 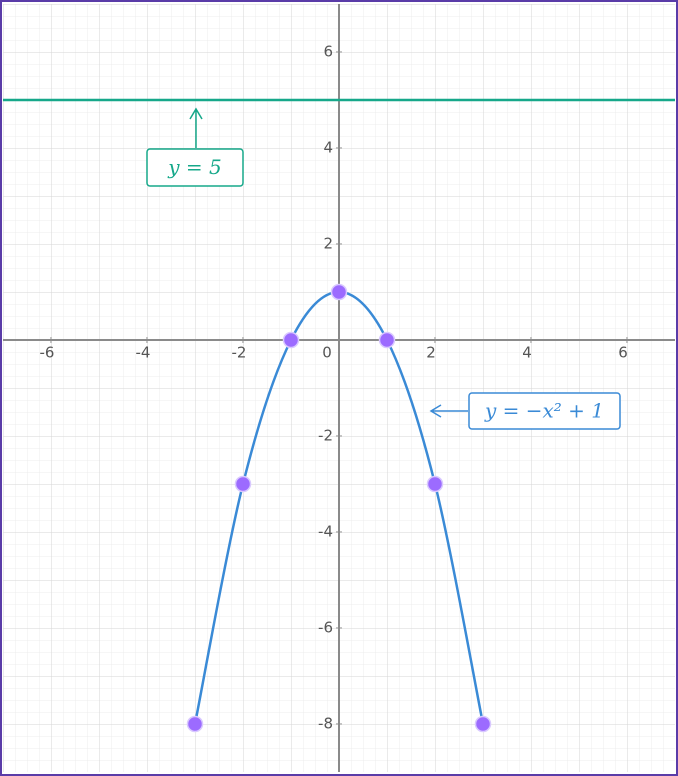 What do you see at coordinates (527, 353) in the screenshot?
I see `x-tick-label: 4` at bounding box center [527, 353].